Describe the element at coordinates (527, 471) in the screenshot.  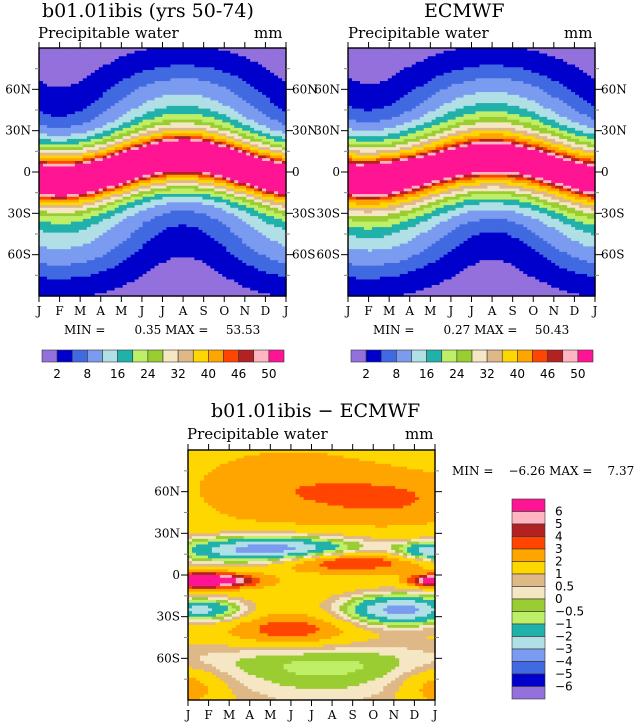
I see `min-value: −6.26` at that location.